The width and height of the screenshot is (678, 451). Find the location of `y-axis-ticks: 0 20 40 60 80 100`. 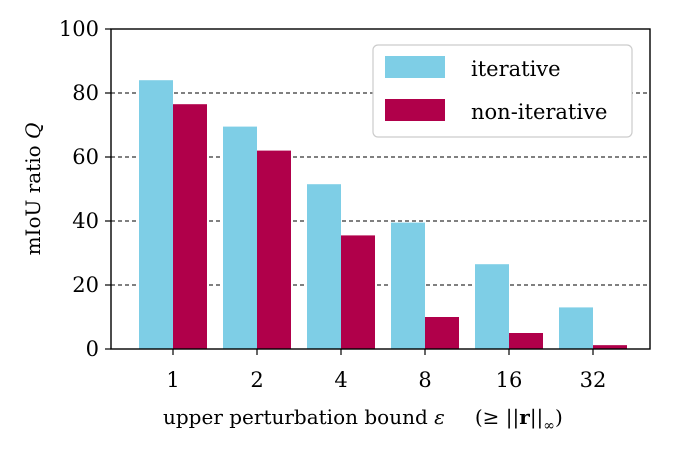

y-axis-ticks: 0 20 40 60 80 100 is located at coordinates (85, 189).